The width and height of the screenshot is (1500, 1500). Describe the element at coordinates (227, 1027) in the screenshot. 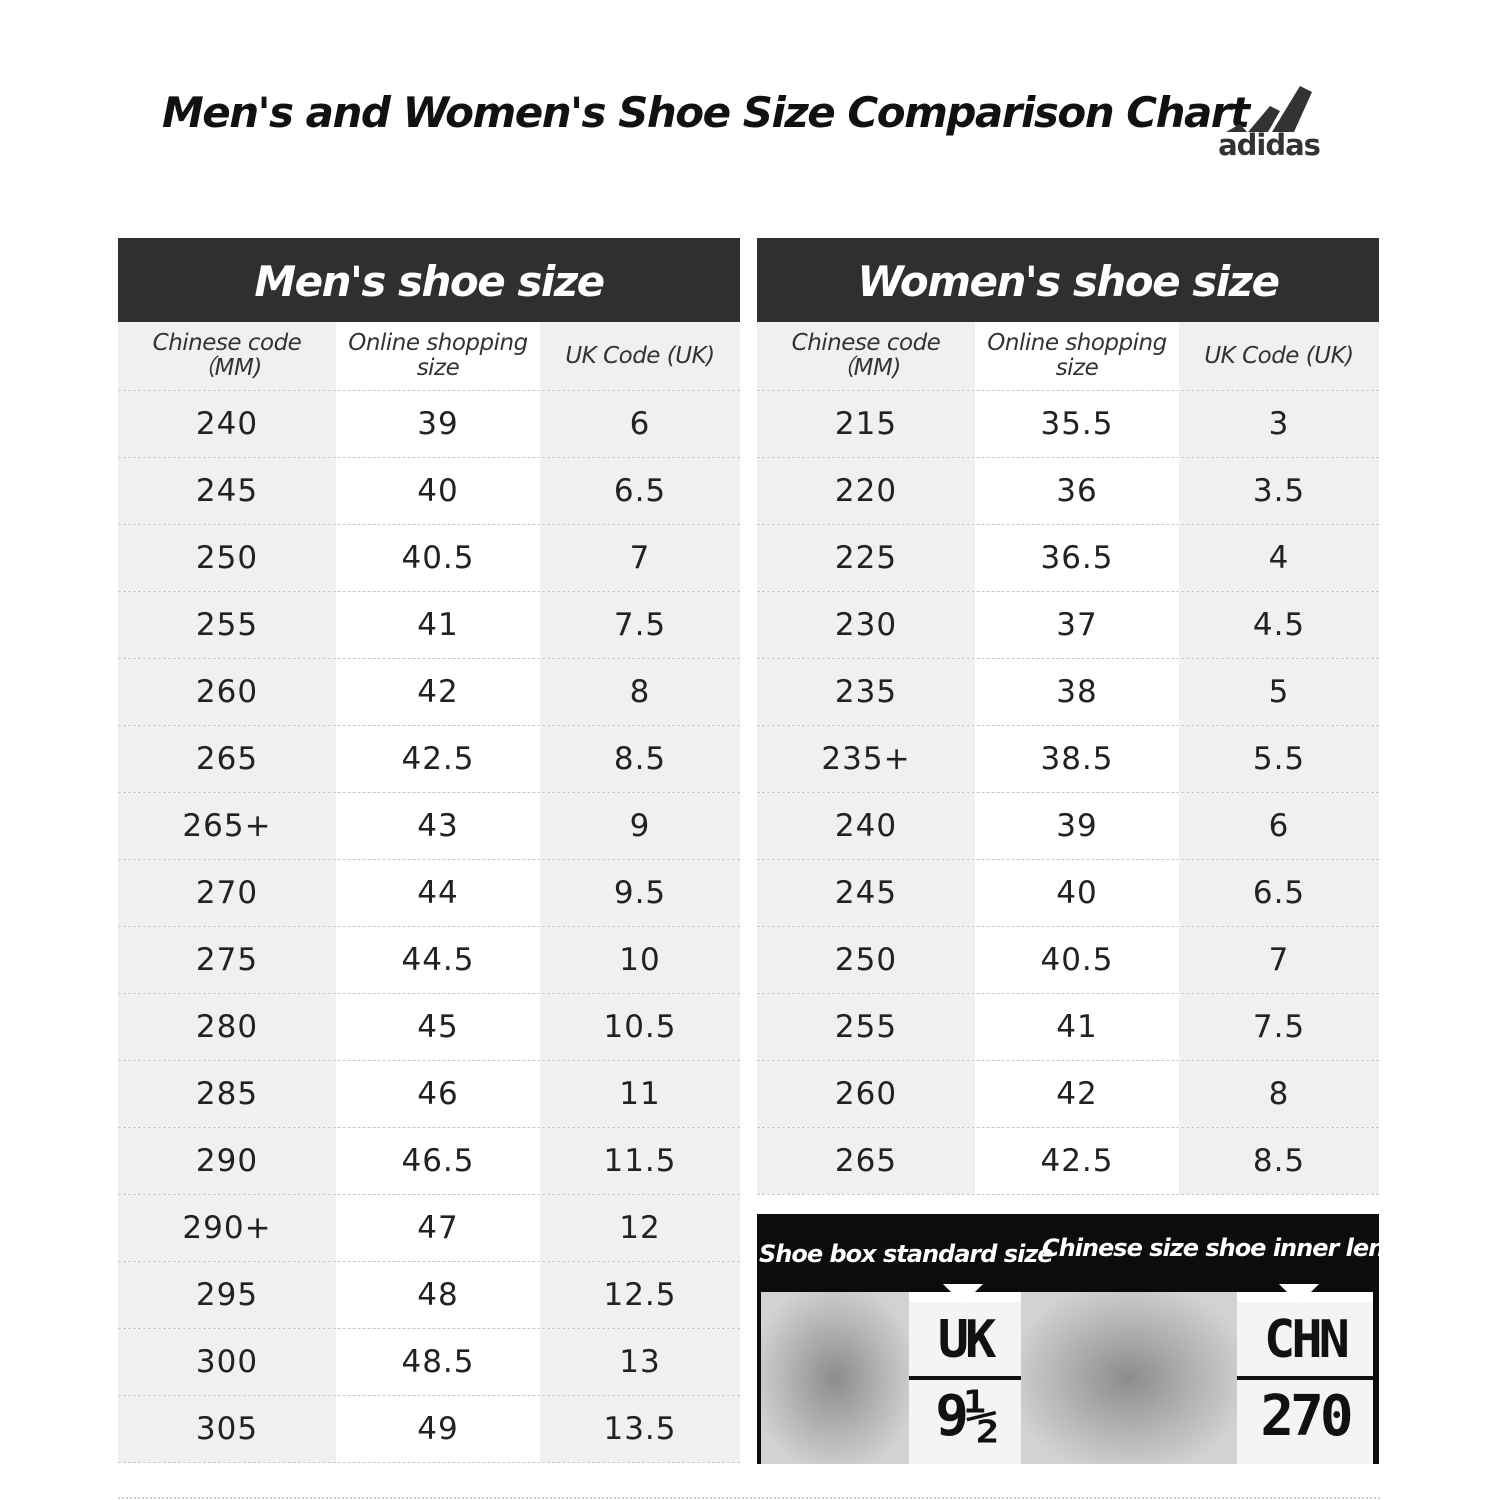

I see `cell-chinese-code: 280` at that location.